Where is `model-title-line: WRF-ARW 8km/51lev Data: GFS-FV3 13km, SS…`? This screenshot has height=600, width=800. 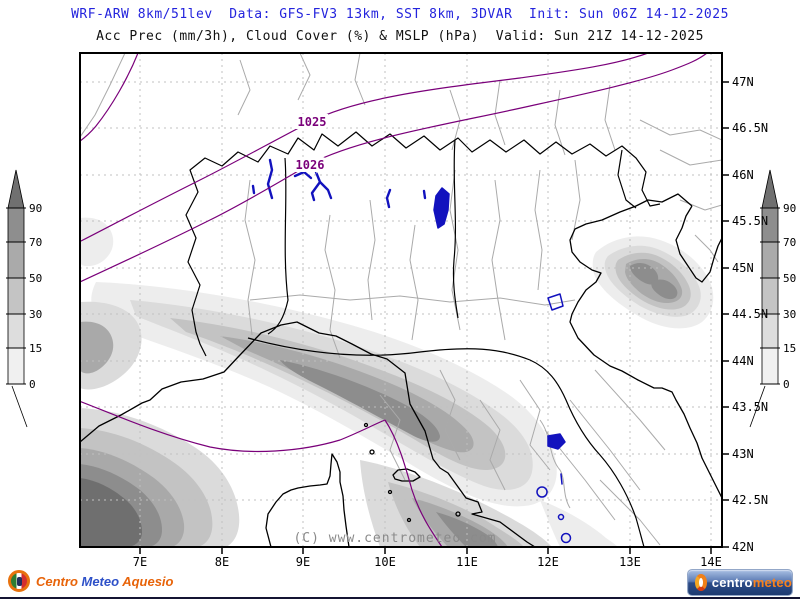 model-title-line: WRF-ARW 8km/51lev Data: GFS-FV3 13km, SS… is located at coordinates (400, 14).